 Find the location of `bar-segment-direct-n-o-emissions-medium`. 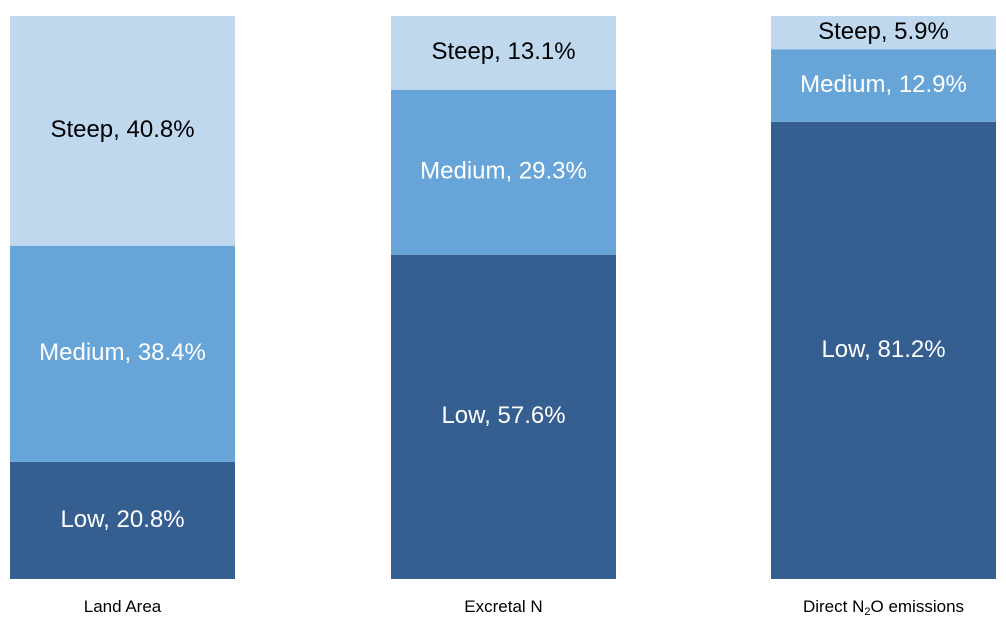

bar-segment-direct-n-o-emissions-medium is located at coordinates (883, 85).